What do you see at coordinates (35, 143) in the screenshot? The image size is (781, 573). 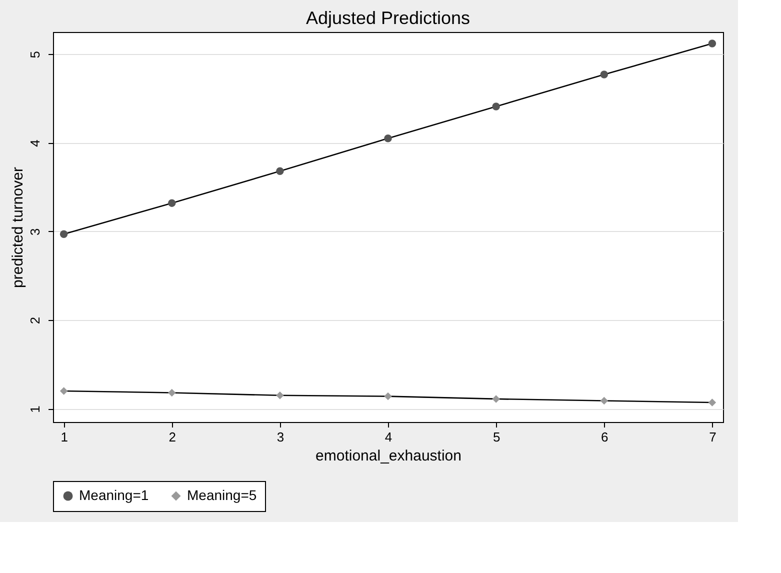 I see `y-tick-label: 4` at bounding box center [35, 143].